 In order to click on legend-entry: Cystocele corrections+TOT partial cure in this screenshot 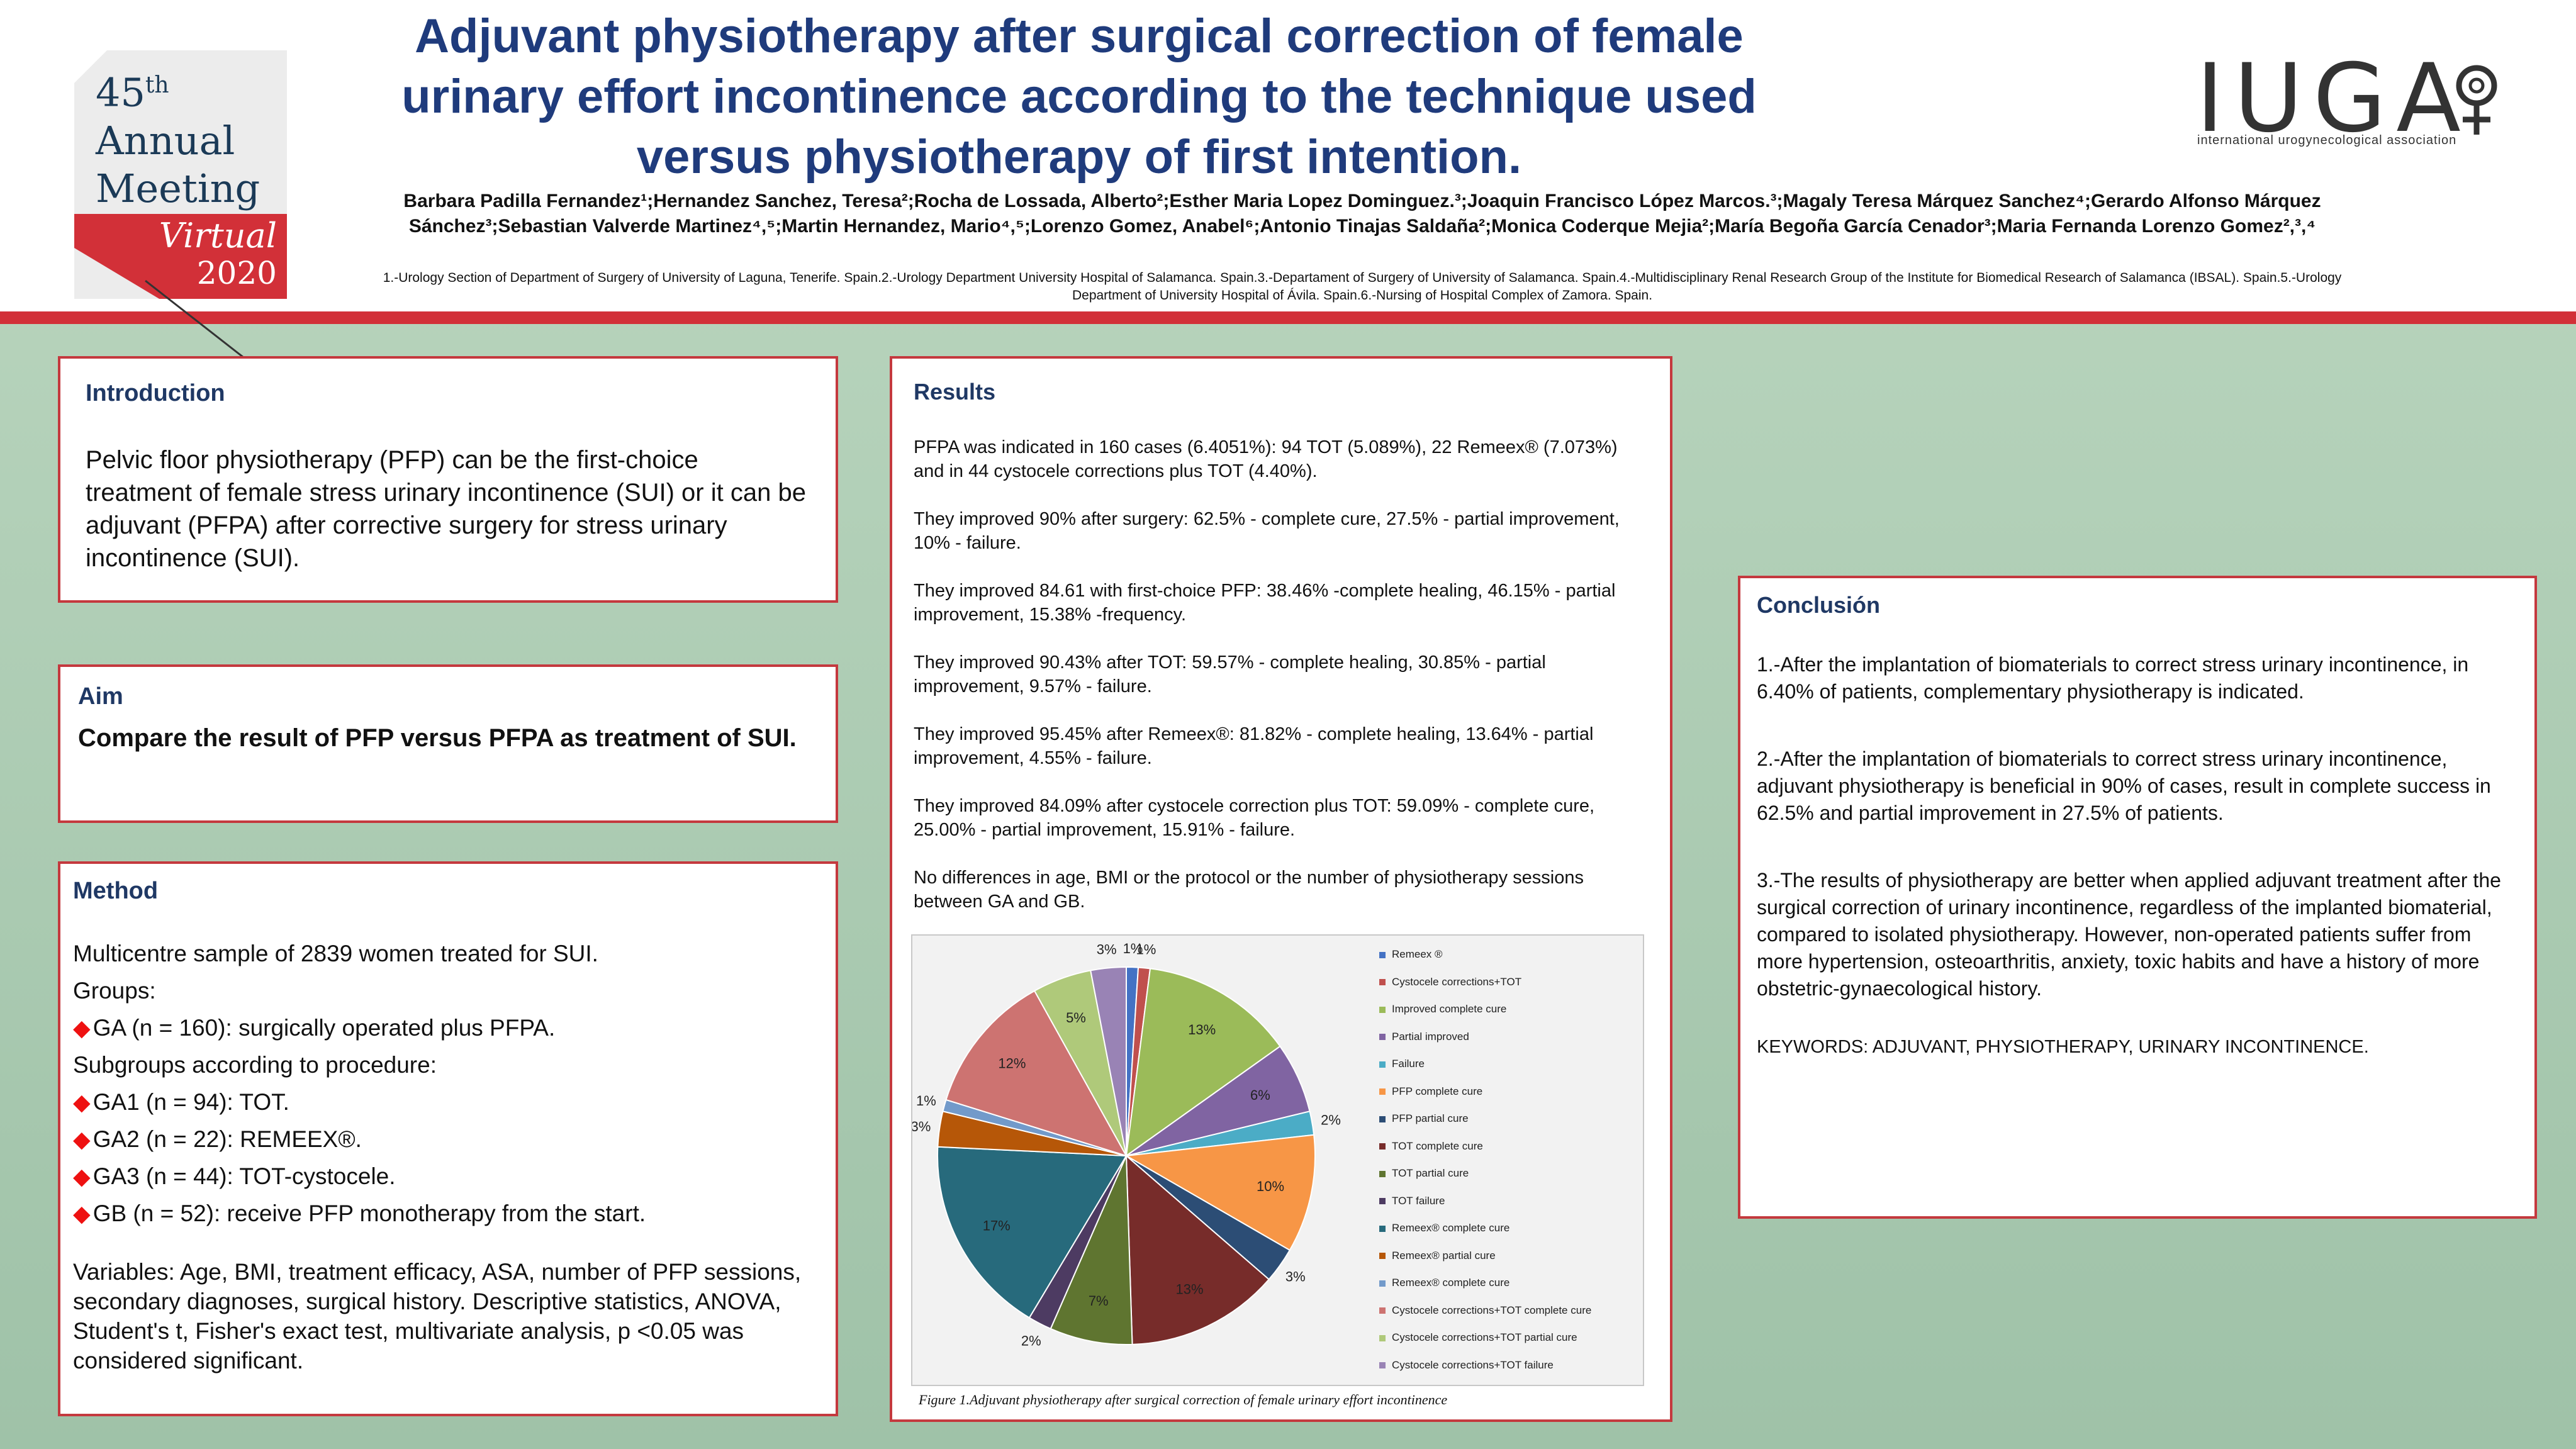, I will do `click(1478, 1337)`.